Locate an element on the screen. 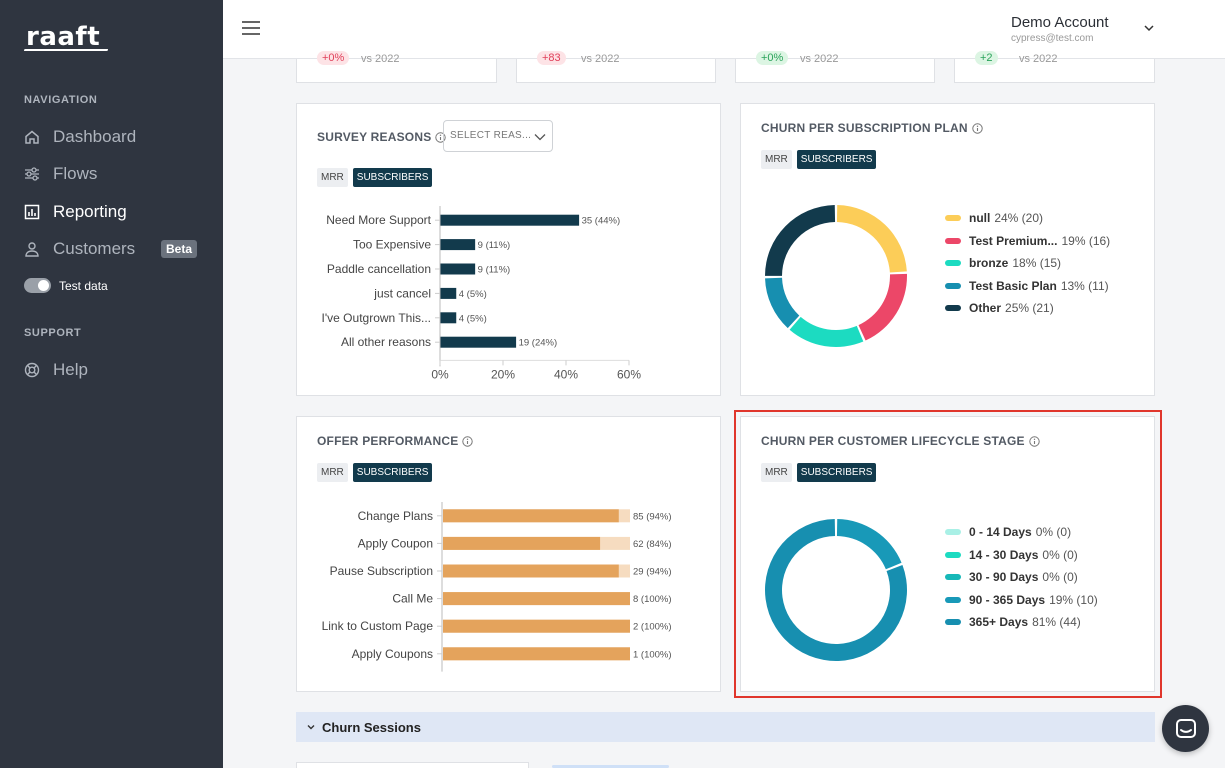 The height and width of the screenshot is (768, 1225). data-label: 1 (100%) is located at coordinates (652, 654).